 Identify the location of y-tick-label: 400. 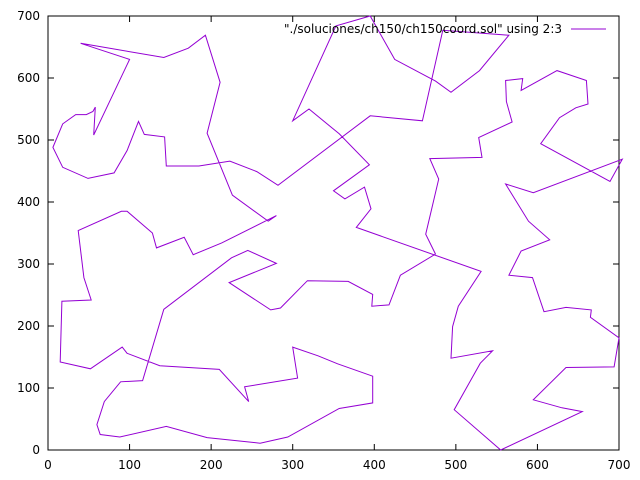
(28, 202).